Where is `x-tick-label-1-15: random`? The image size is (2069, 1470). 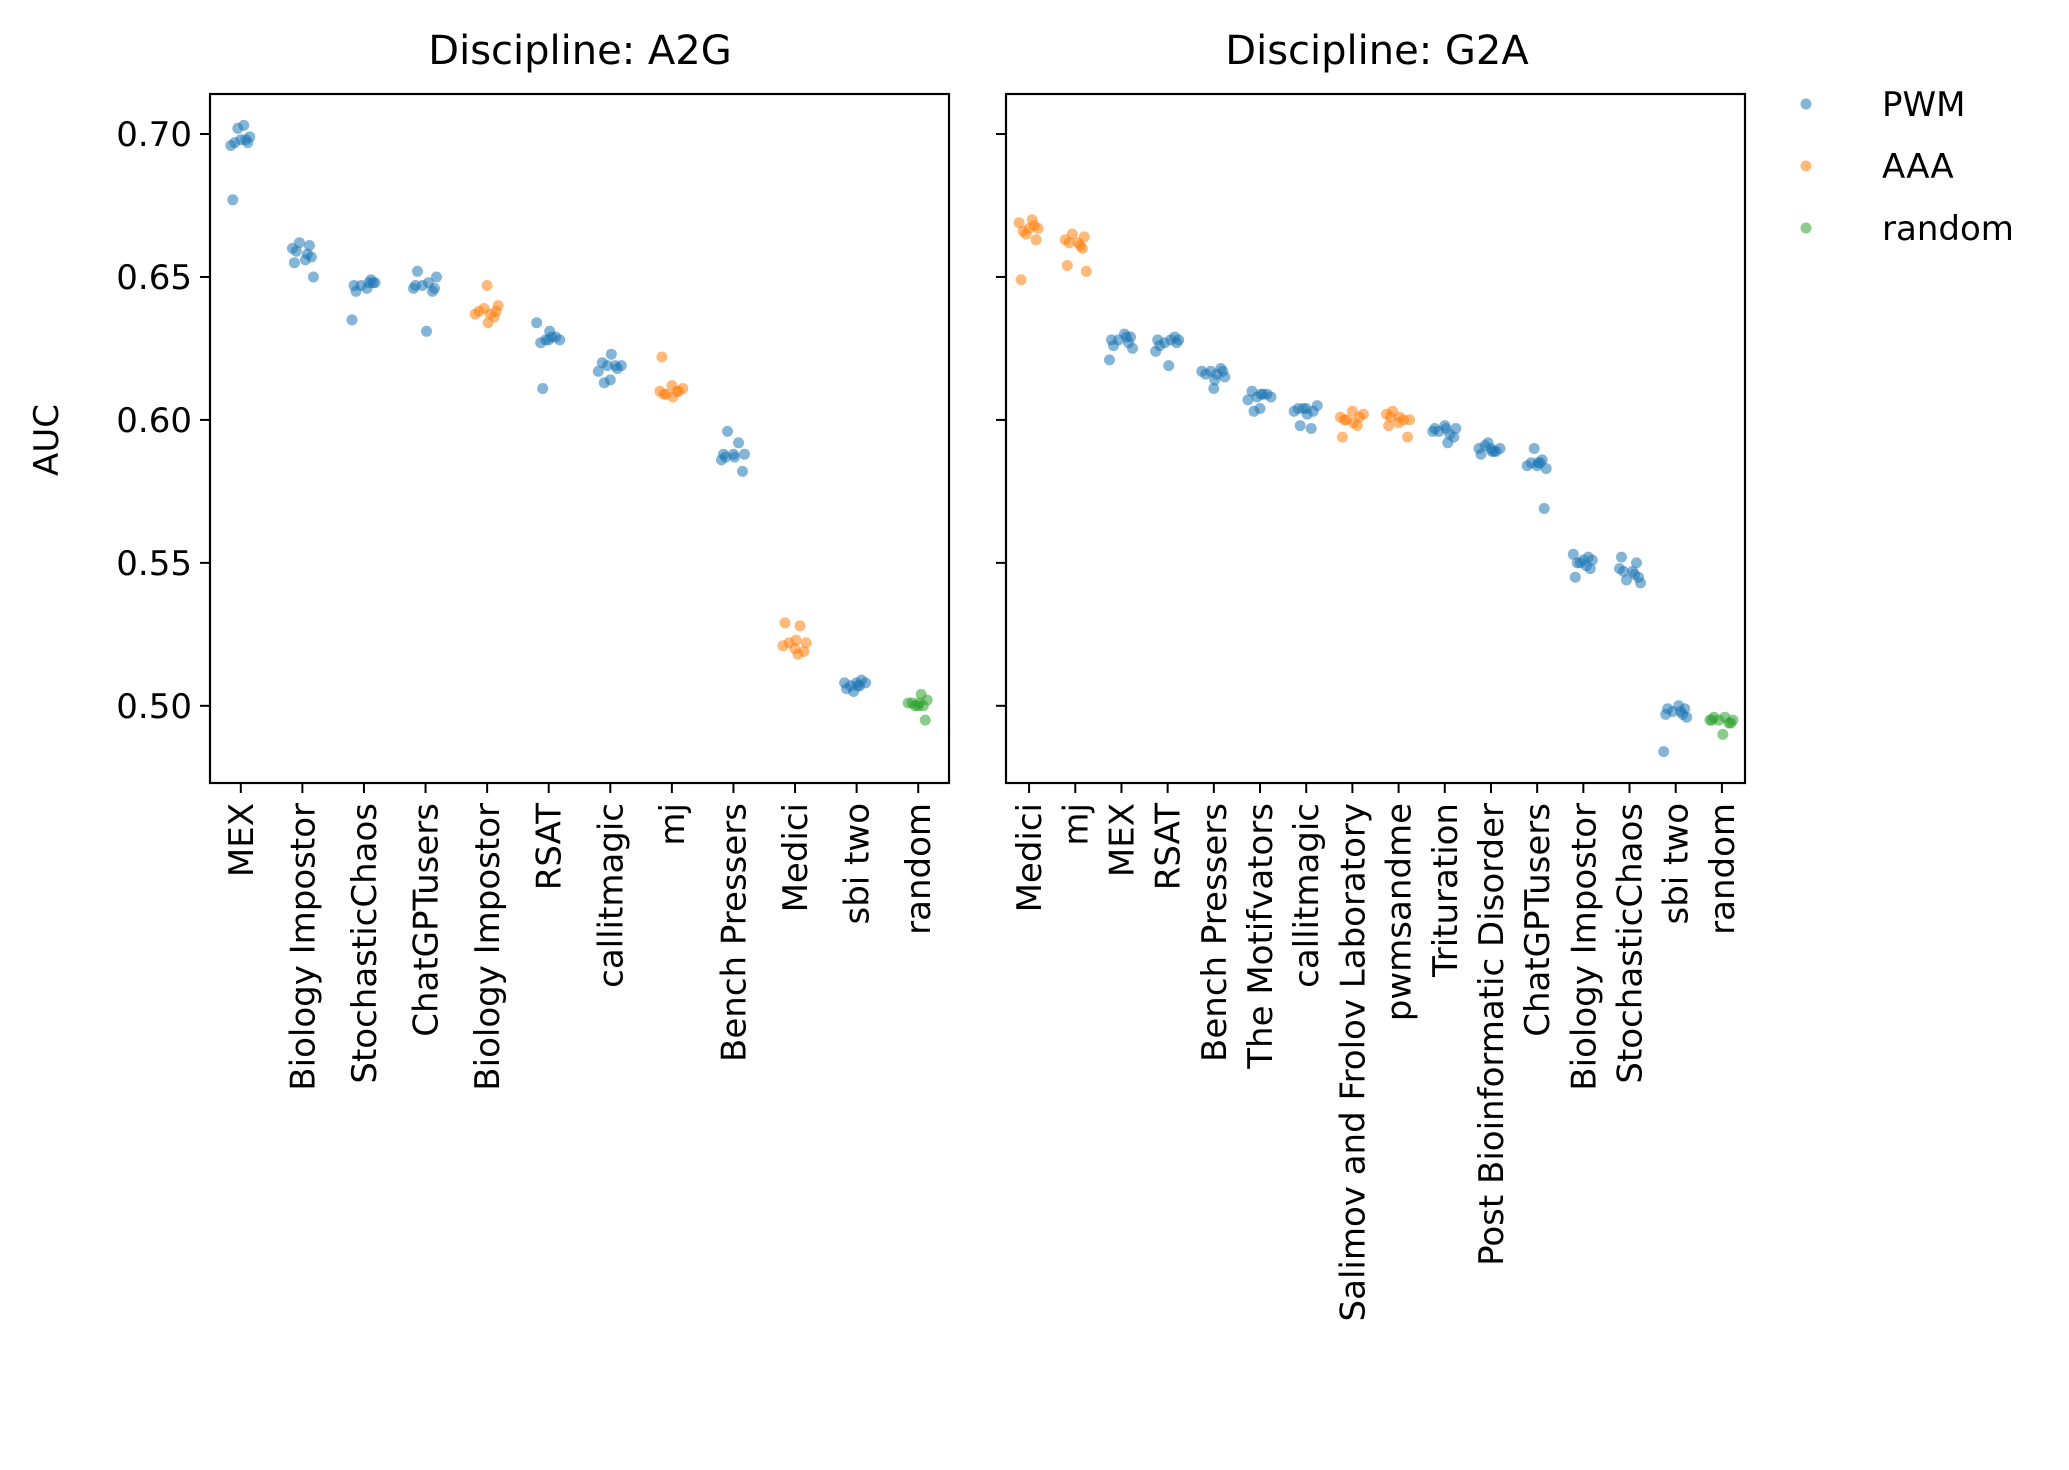 x-tick-label-1-15: random is located at coordinates (1723, 869).